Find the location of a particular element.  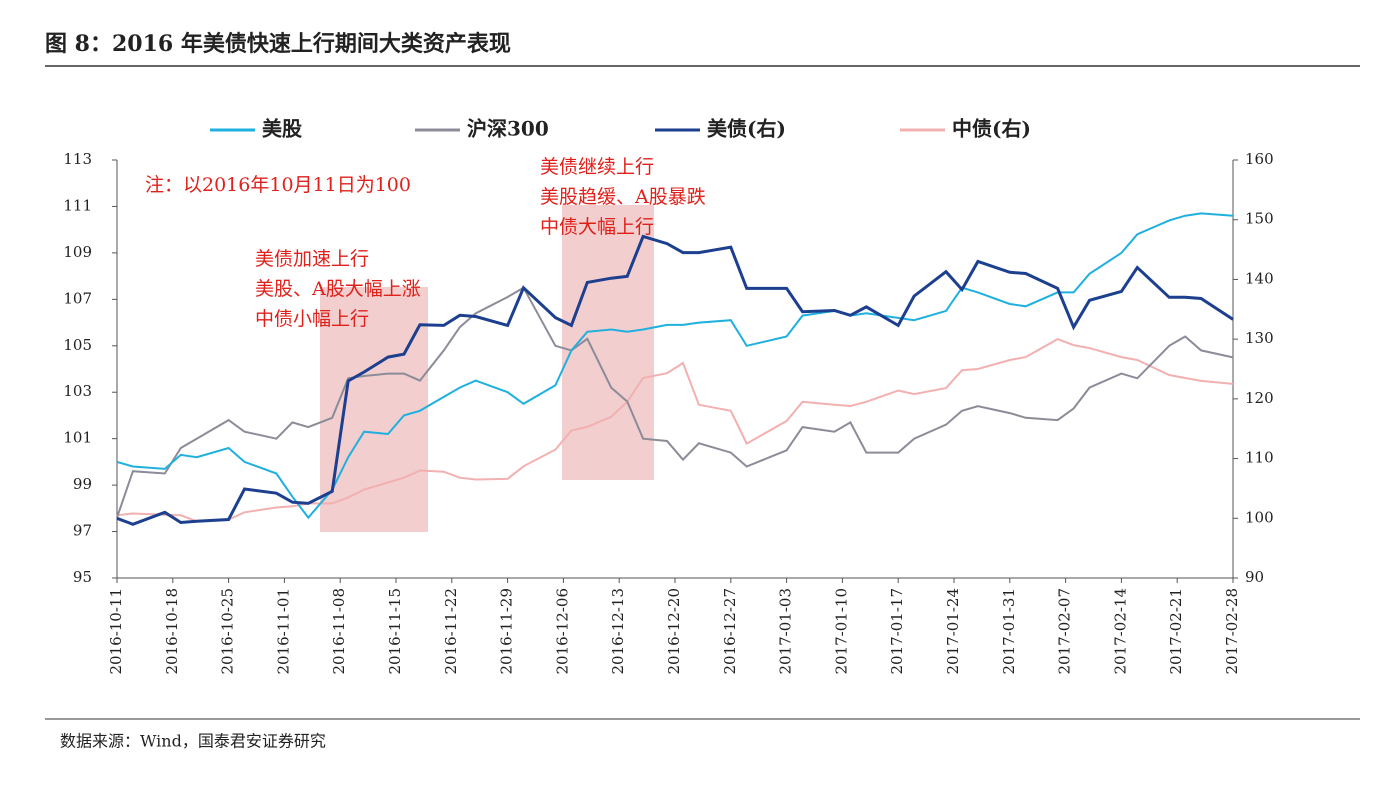

x-tick-label: 2017-01-17 is located at coordinates (897, 631).